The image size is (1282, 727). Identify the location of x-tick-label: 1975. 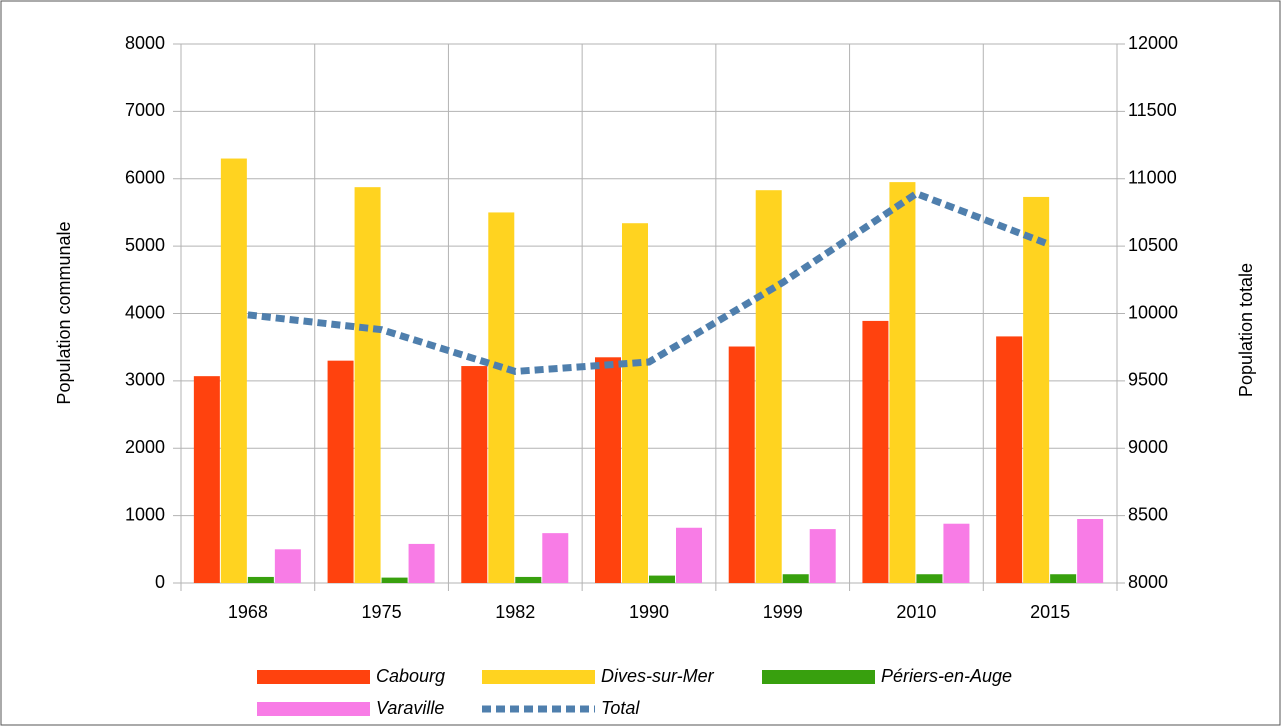
(382, 612).